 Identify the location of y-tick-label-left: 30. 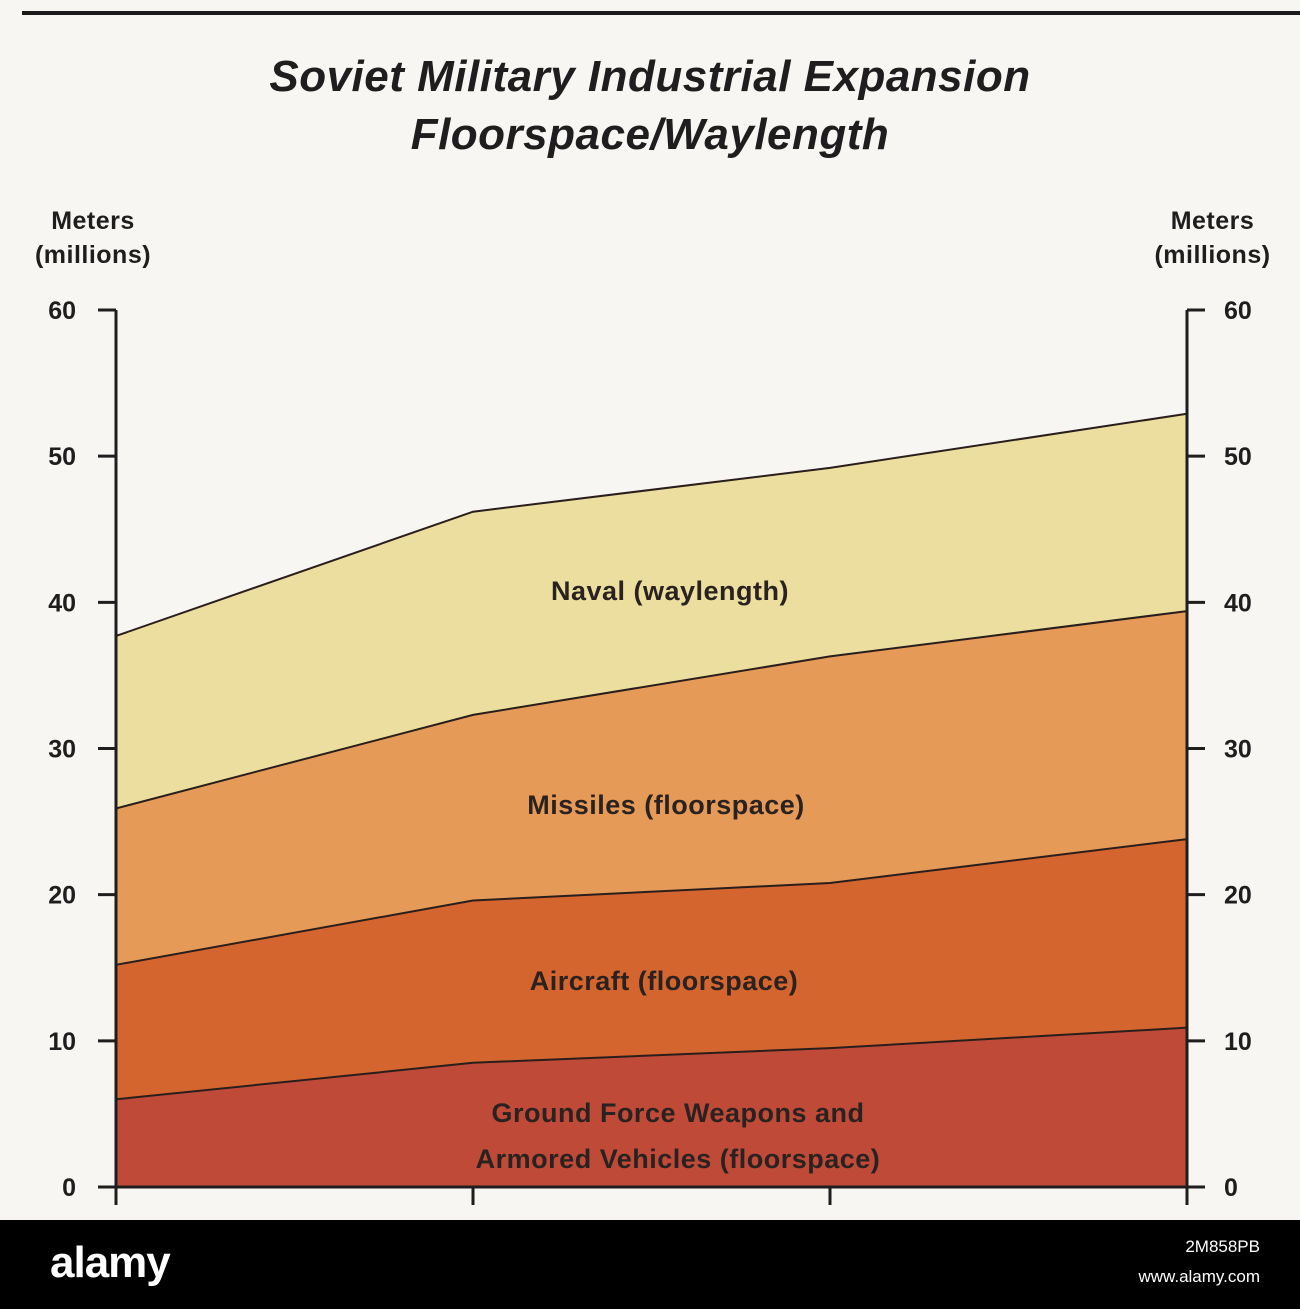
(62, 750).